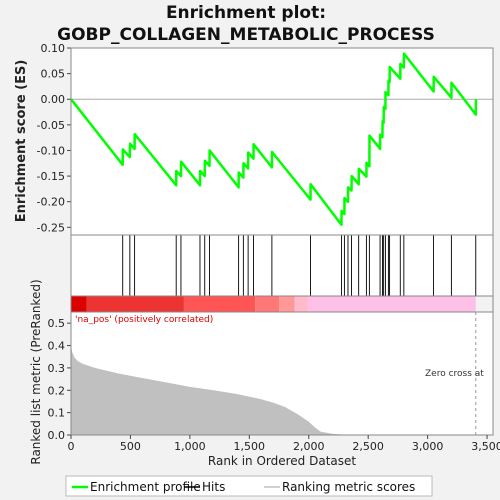 The height and width of the screenshot is (500, 500). Describe the element at coordinates (246, 35) in the screenshot. I see `title-line-2: GOBP_COLLAGEN_METABOLIC_PROCESS` at that location.